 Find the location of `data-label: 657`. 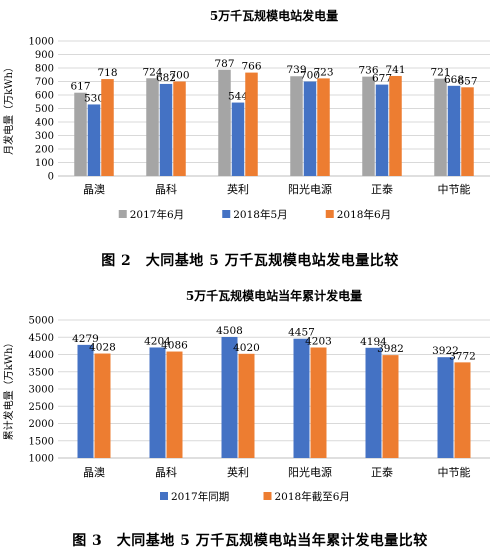

data-label: 657 is located at coordinates (467, 81).